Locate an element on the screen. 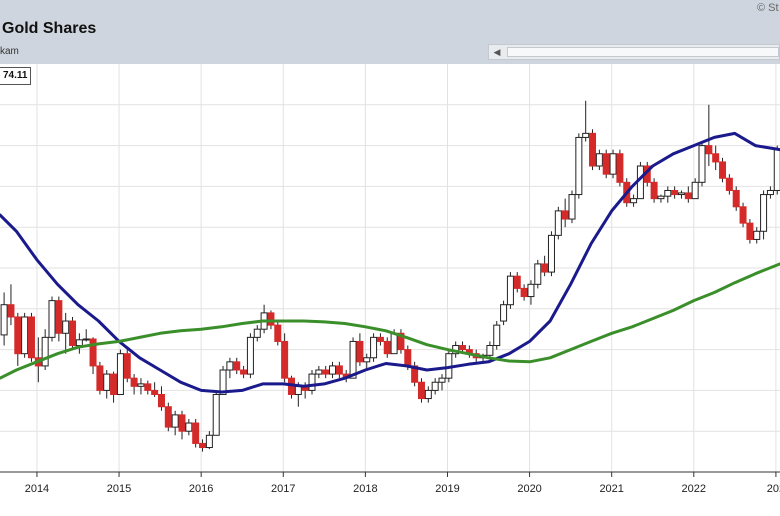  scroll-left-icon: ◀ is located at coordinates (497, 52).